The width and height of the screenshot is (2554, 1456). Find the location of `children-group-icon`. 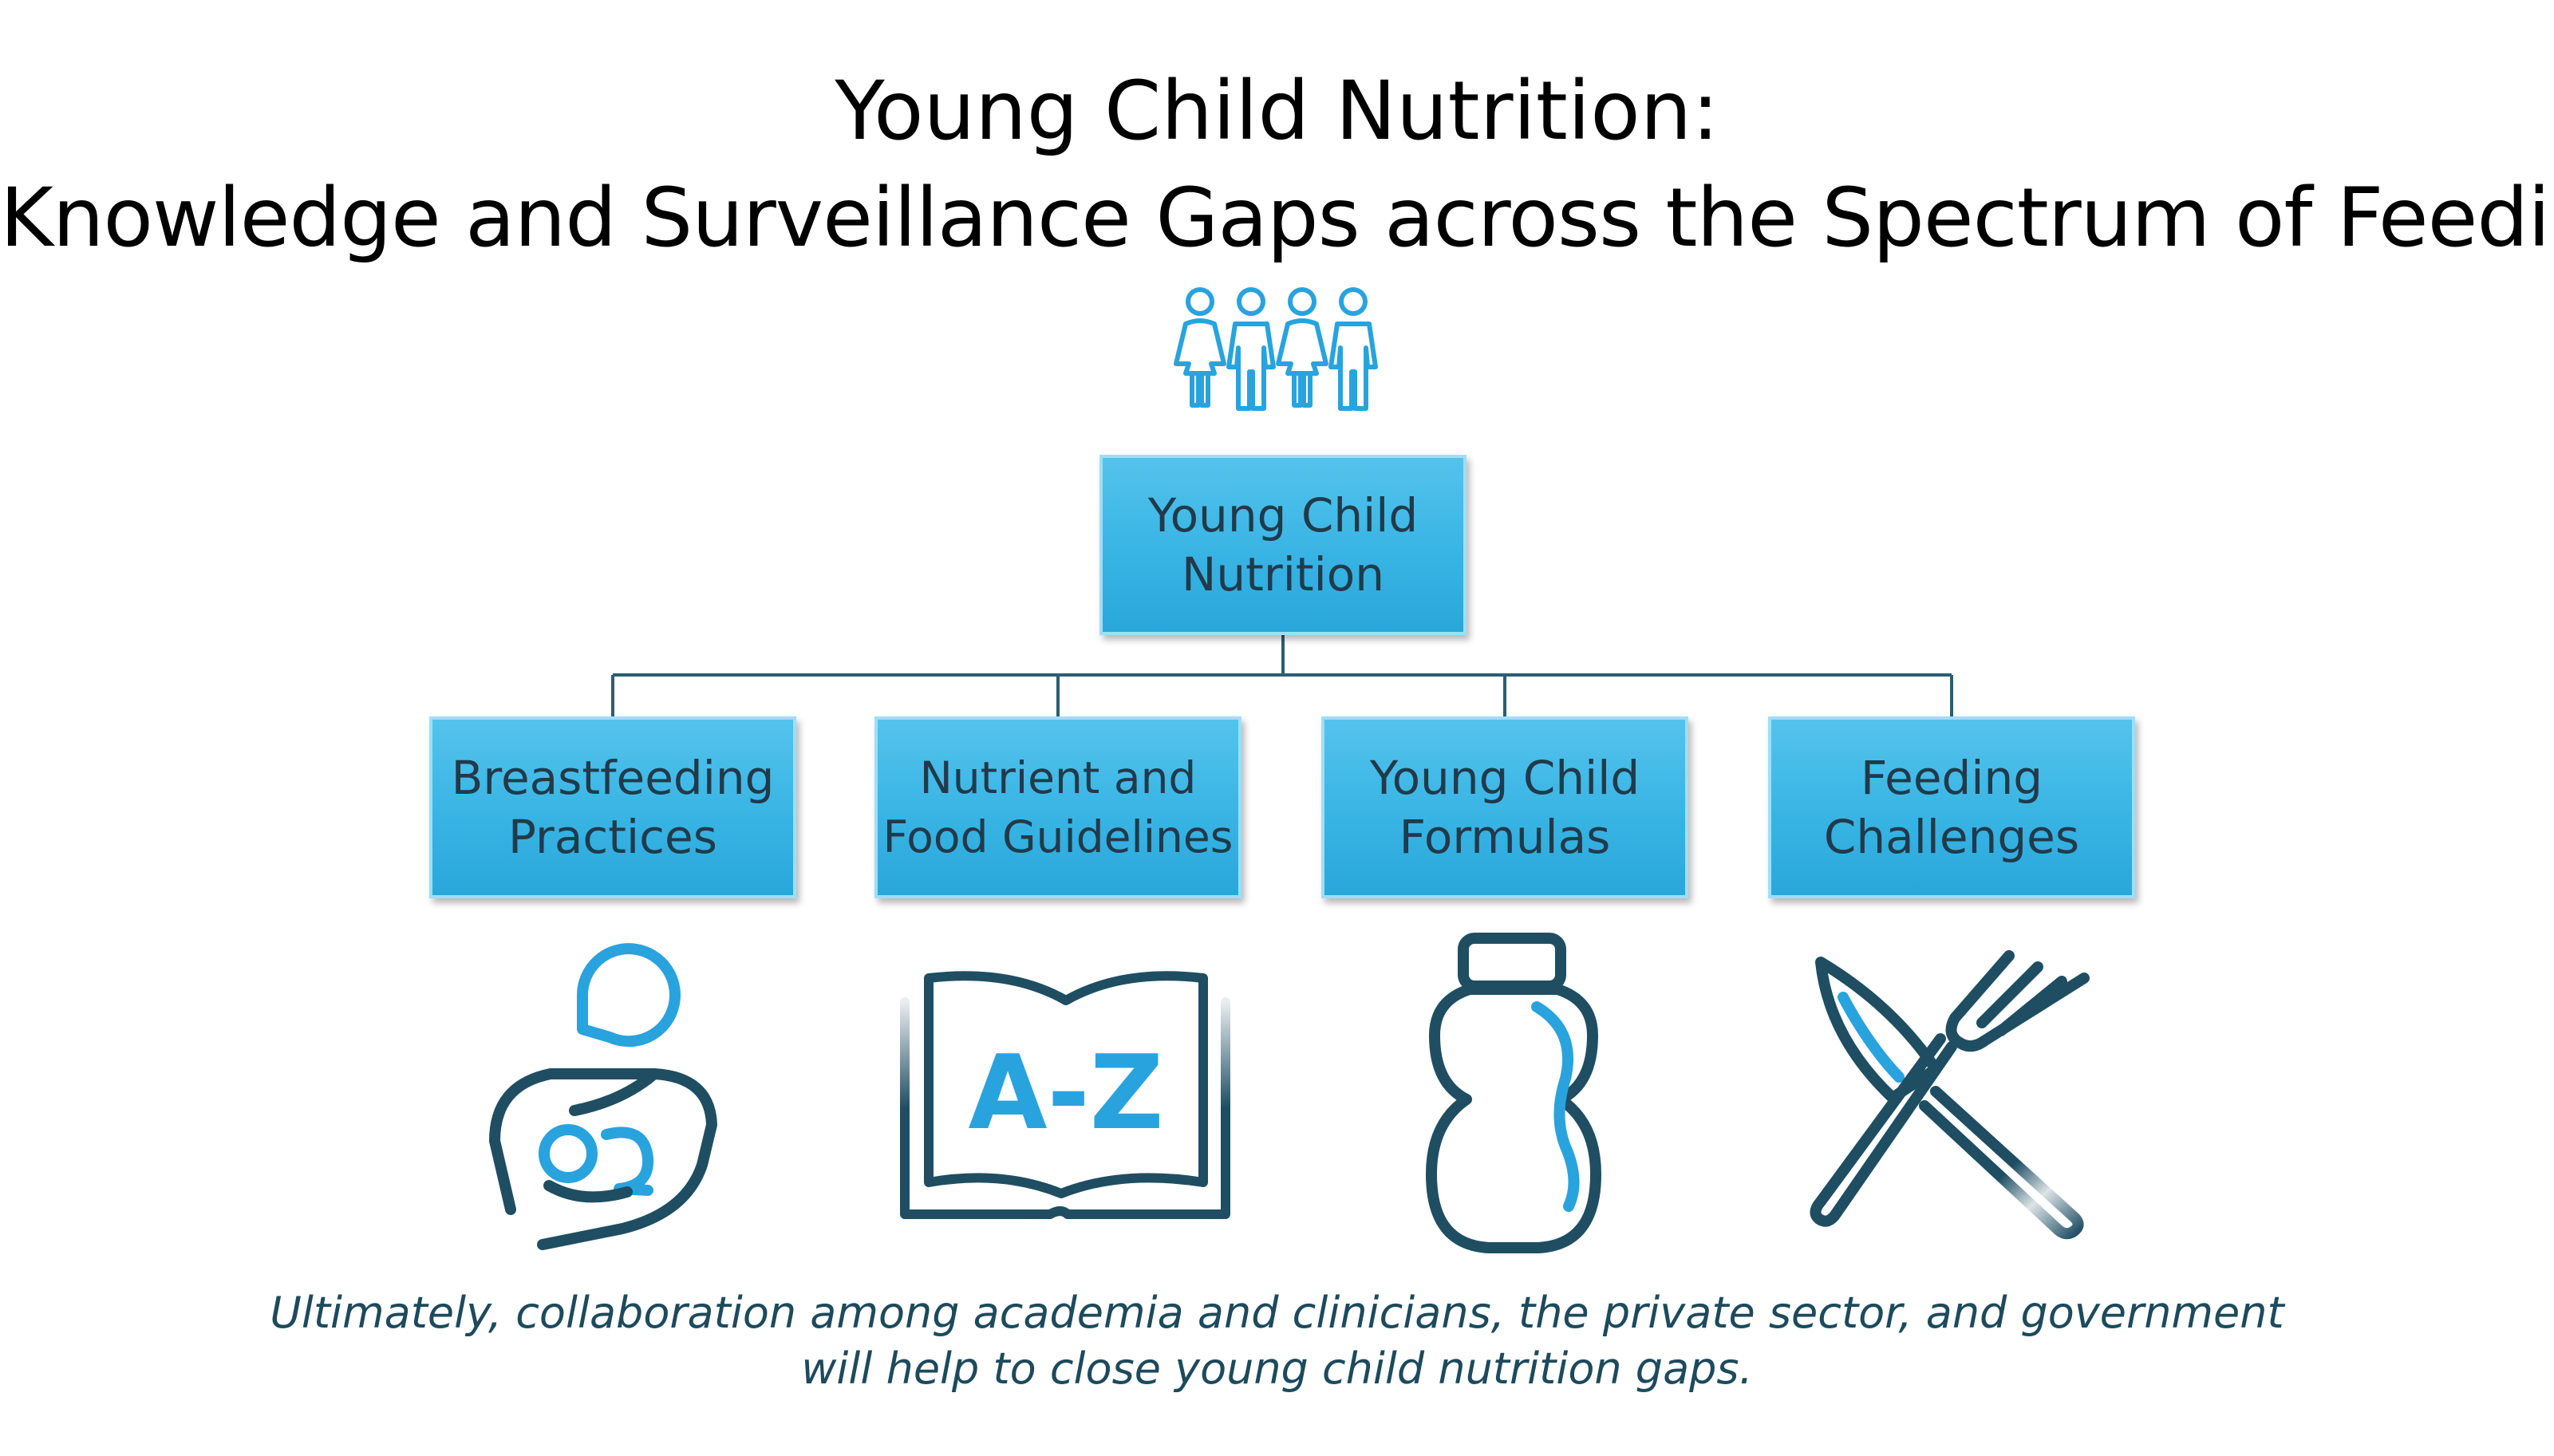

children-group-icon is located at coordinates (1276, 349).